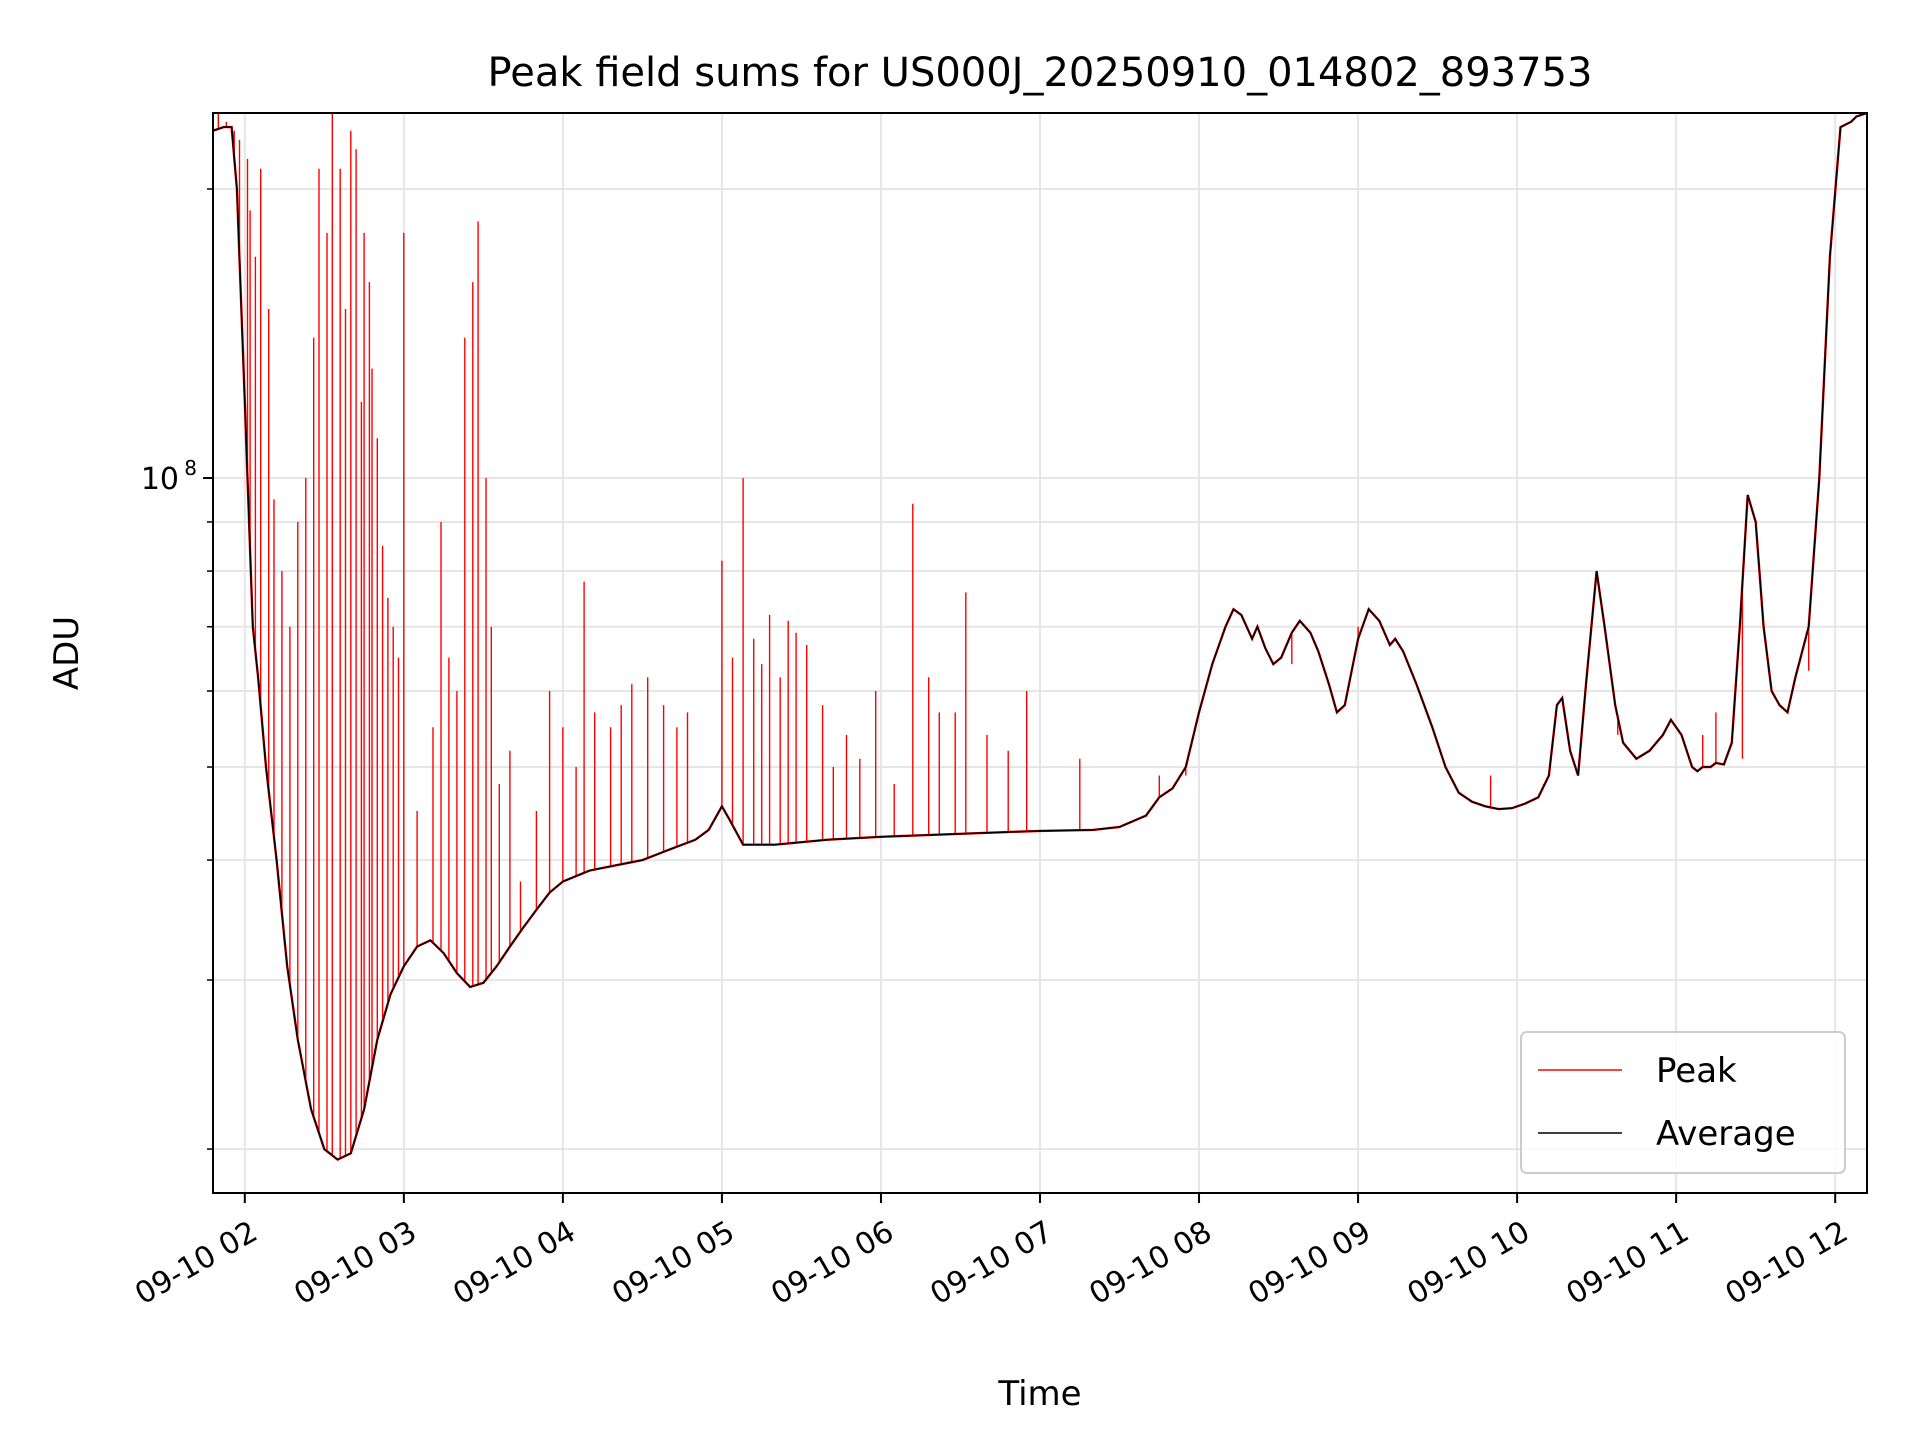 The image size is (1920, 1440). I want to click on legend-box, so click(1683, 1102).